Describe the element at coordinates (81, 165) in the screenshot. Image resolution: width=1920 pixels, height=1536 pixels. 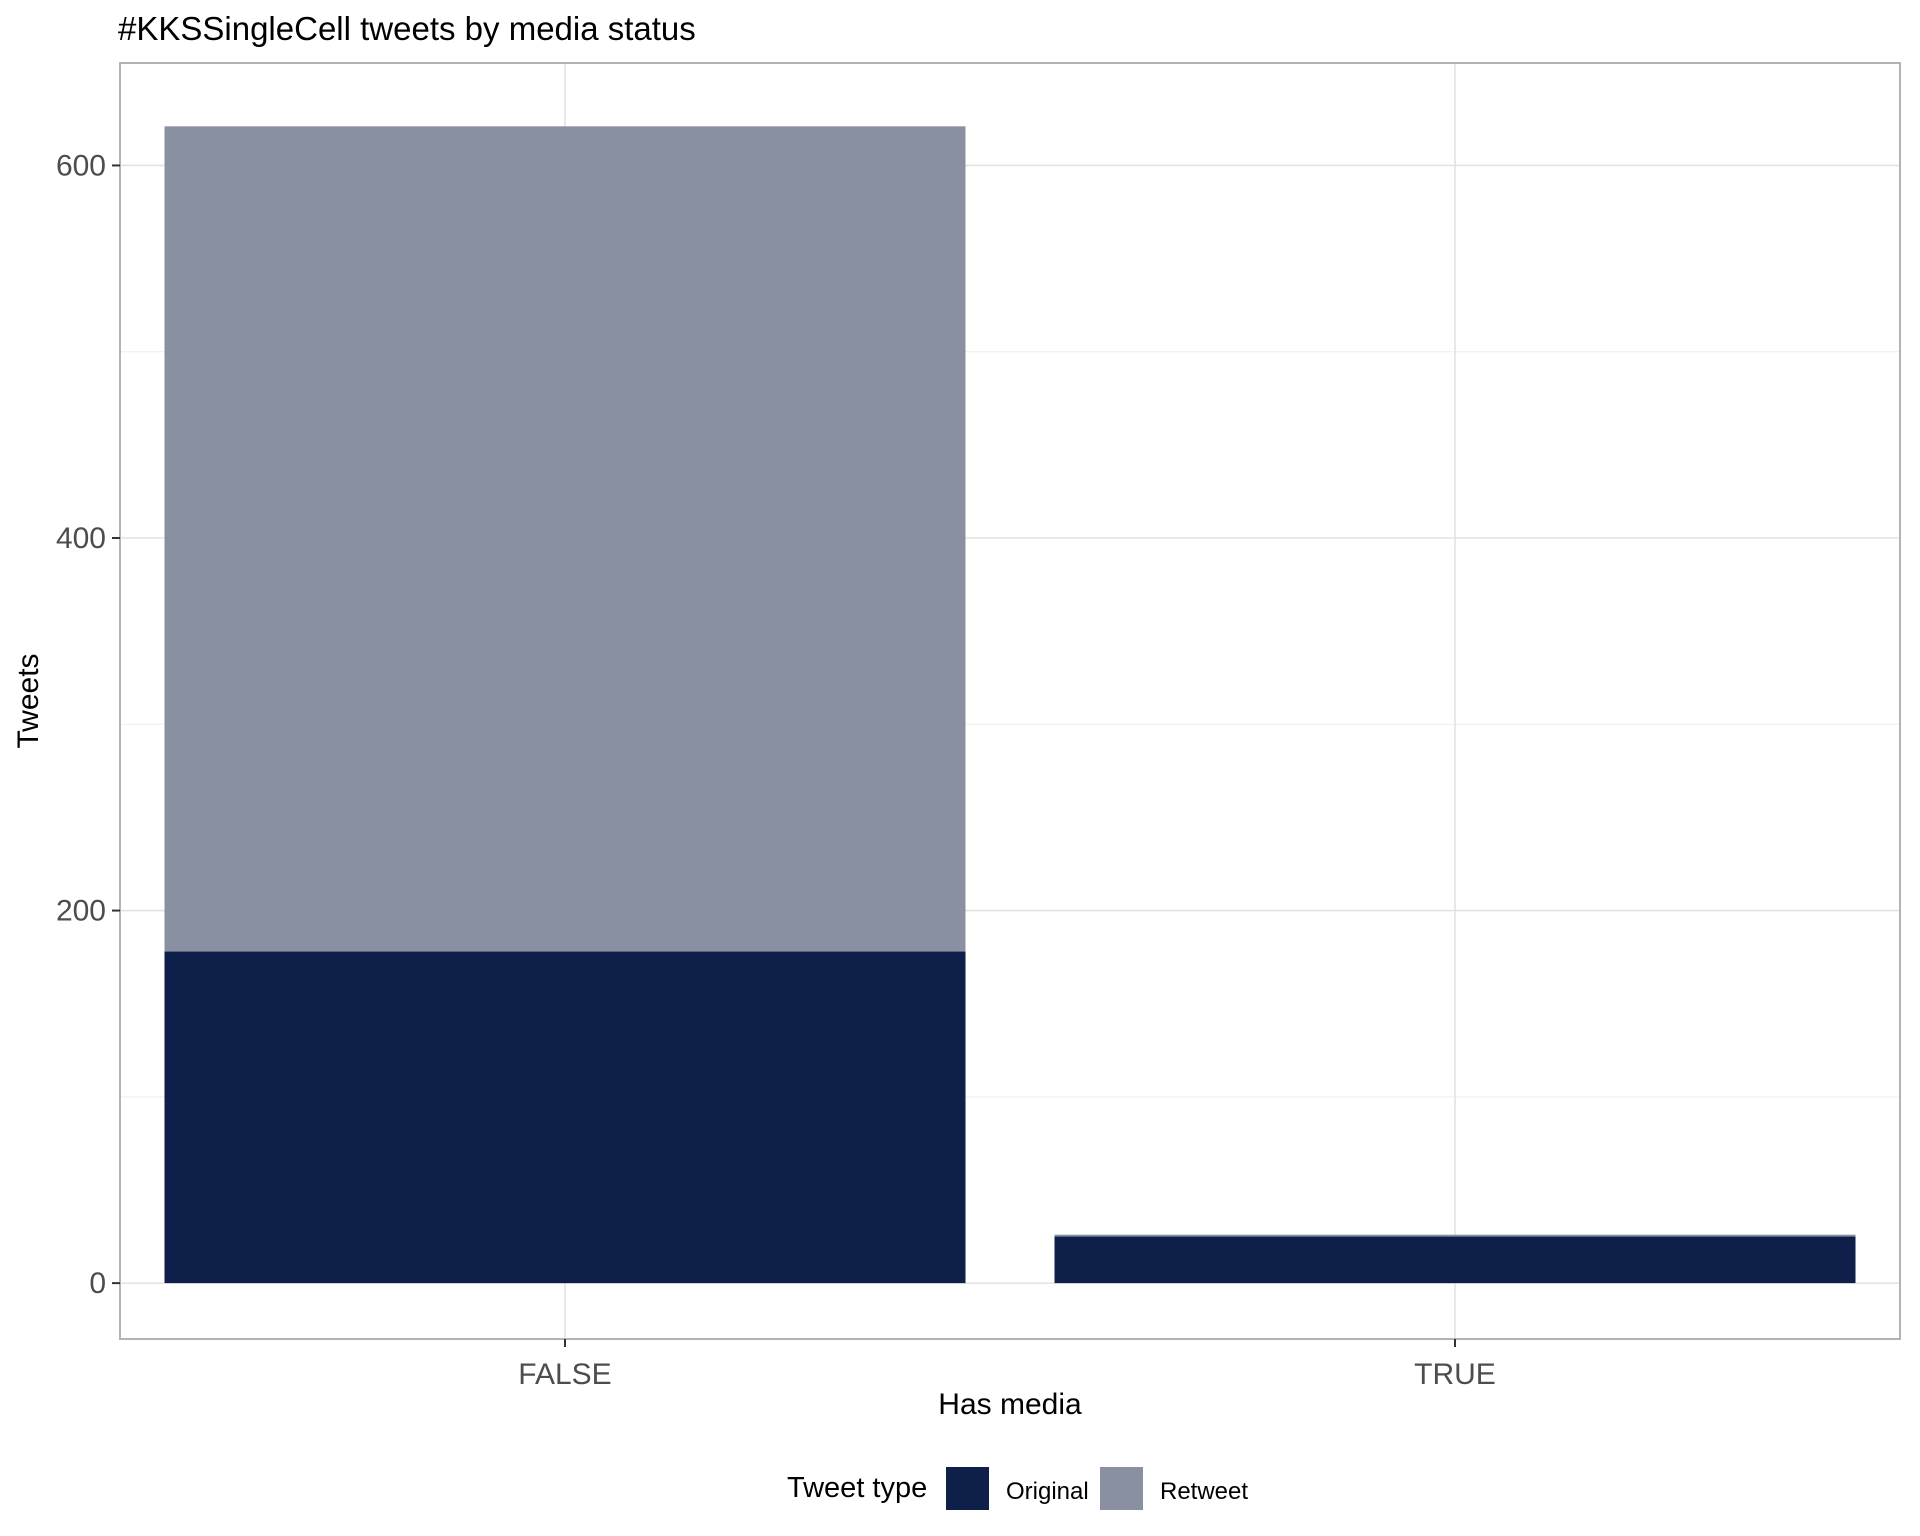
I see `y-tick-label: 600` at that location.